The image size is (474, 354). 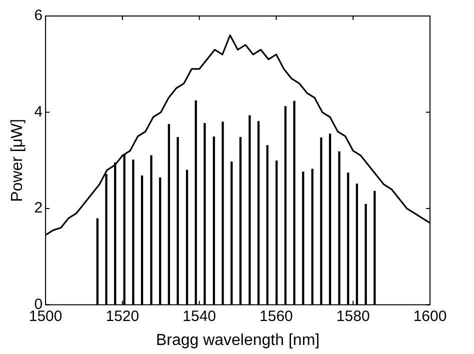 What do you see at coordinates (38, 111) in the screenshot?
I see `y-tick-label: 4` at bounding box center [38, 111].